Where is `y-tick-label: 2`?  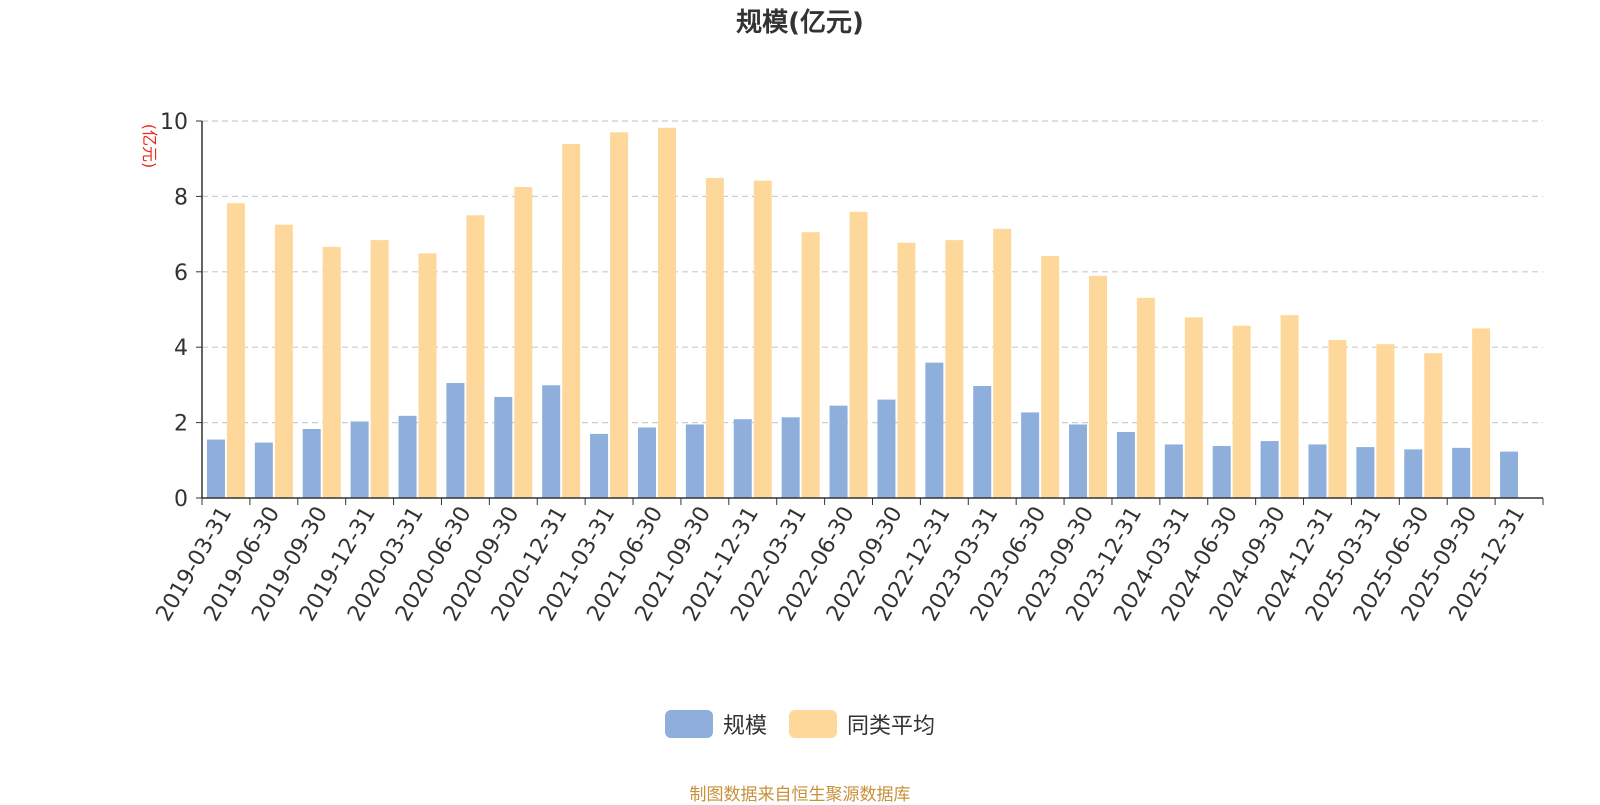
y-tick-label: 2 is located at coordinates (181, 424).